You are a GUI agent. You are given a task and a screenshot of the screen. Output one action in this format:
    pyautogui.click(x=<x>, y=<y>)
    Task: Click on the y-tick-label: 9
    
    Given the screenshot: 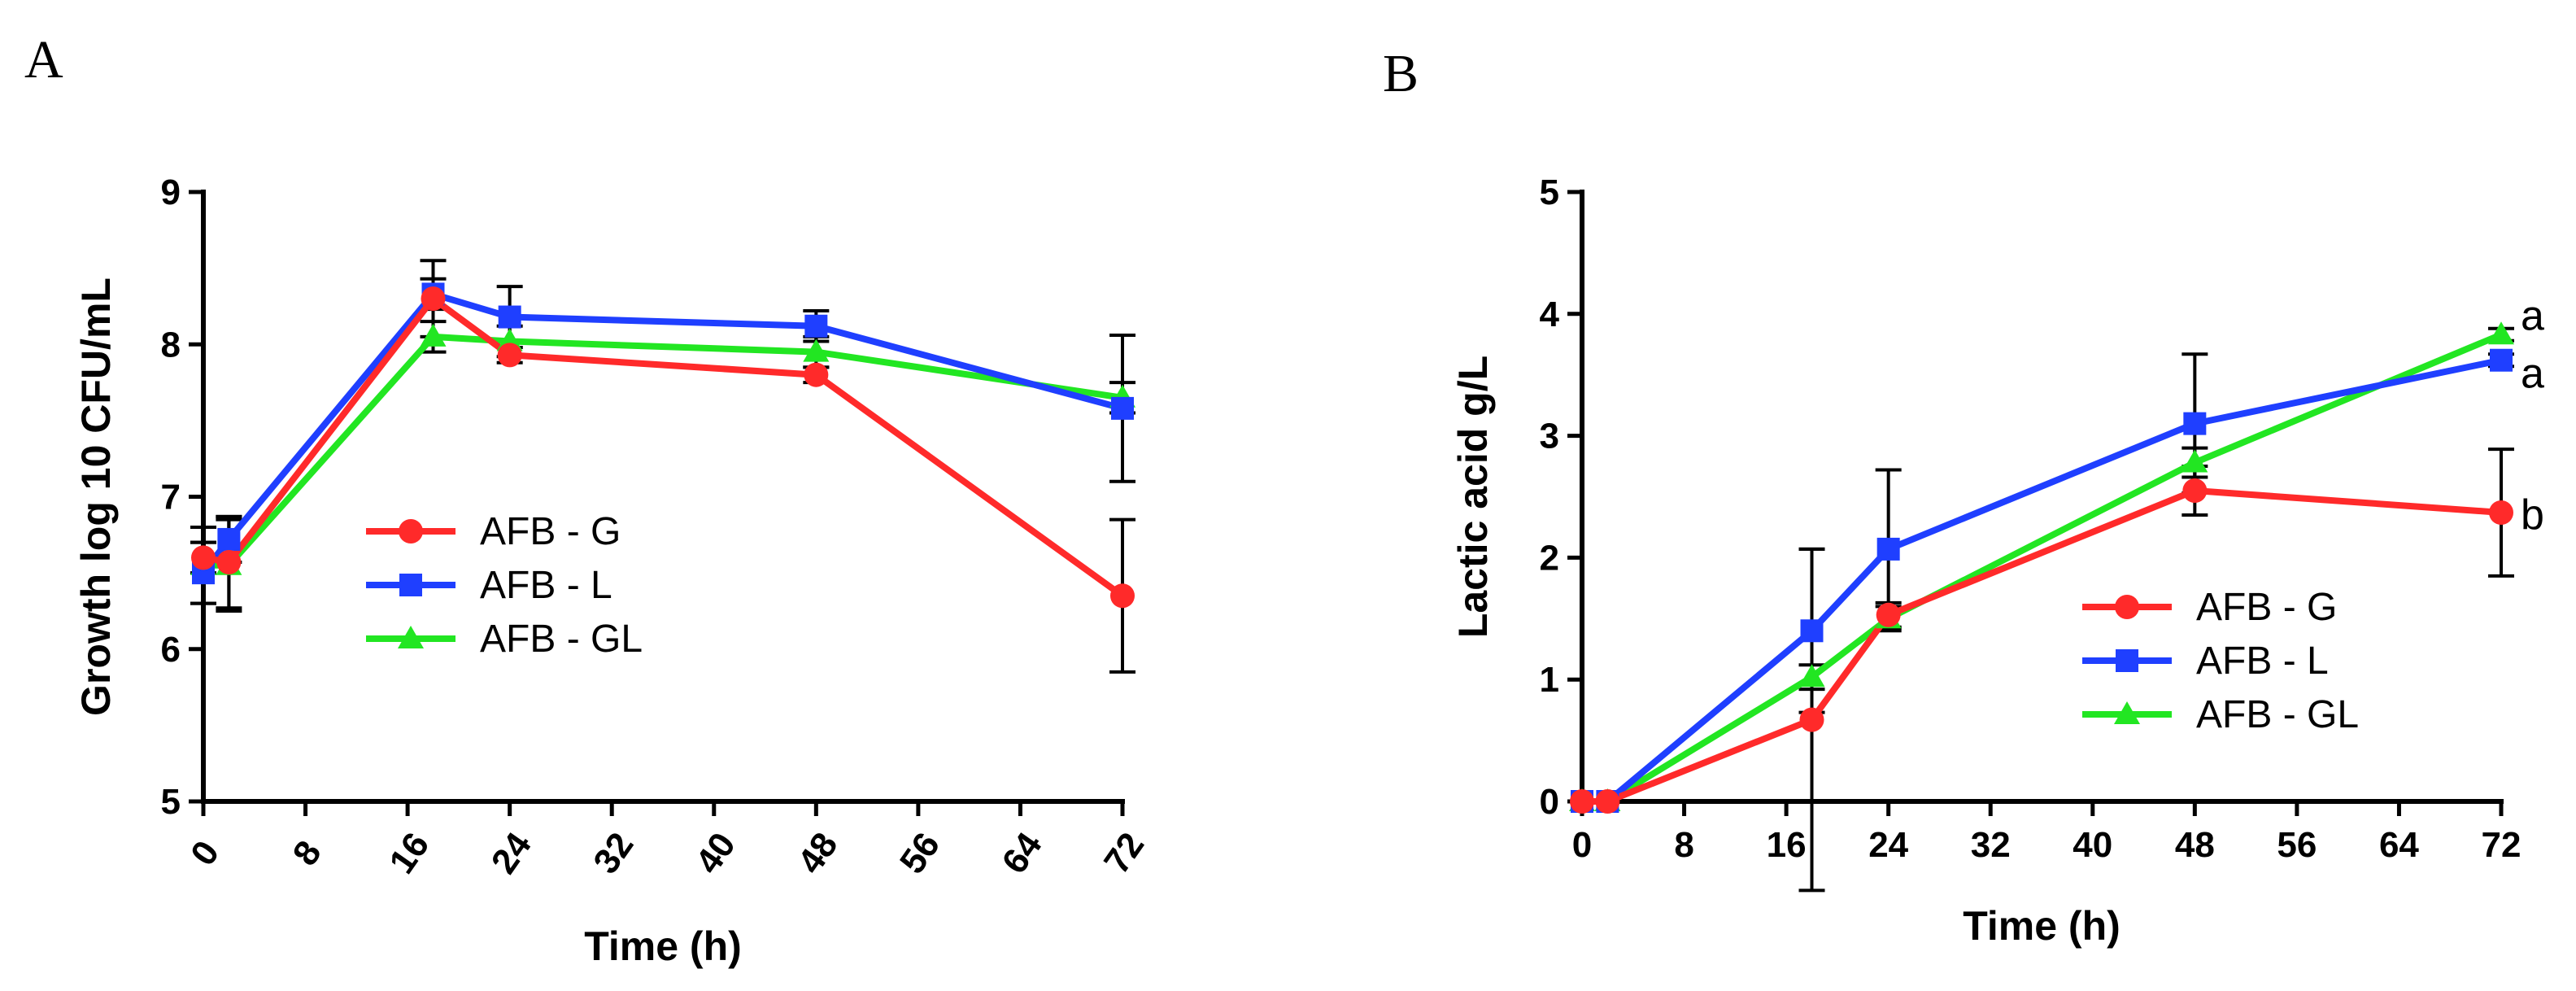 What is the action you would take?
    pyautogui.click(x=171, y=192)
    